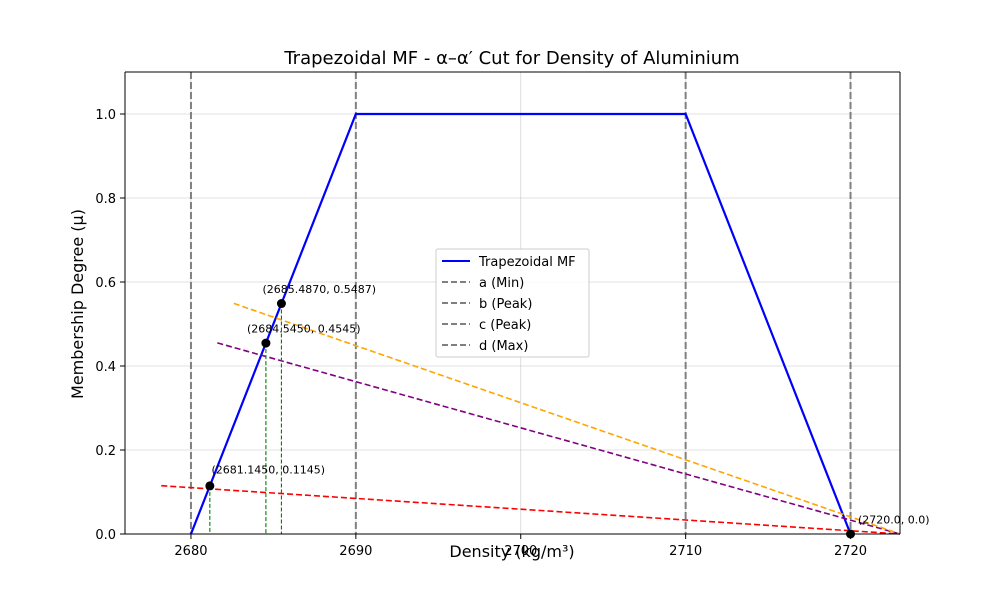 The height and width of the screenshot is (600, 1000). Describe the element at coordinates (105, 115) in the screenshot. I see `y-tick-label-5: 1.0` at that location.